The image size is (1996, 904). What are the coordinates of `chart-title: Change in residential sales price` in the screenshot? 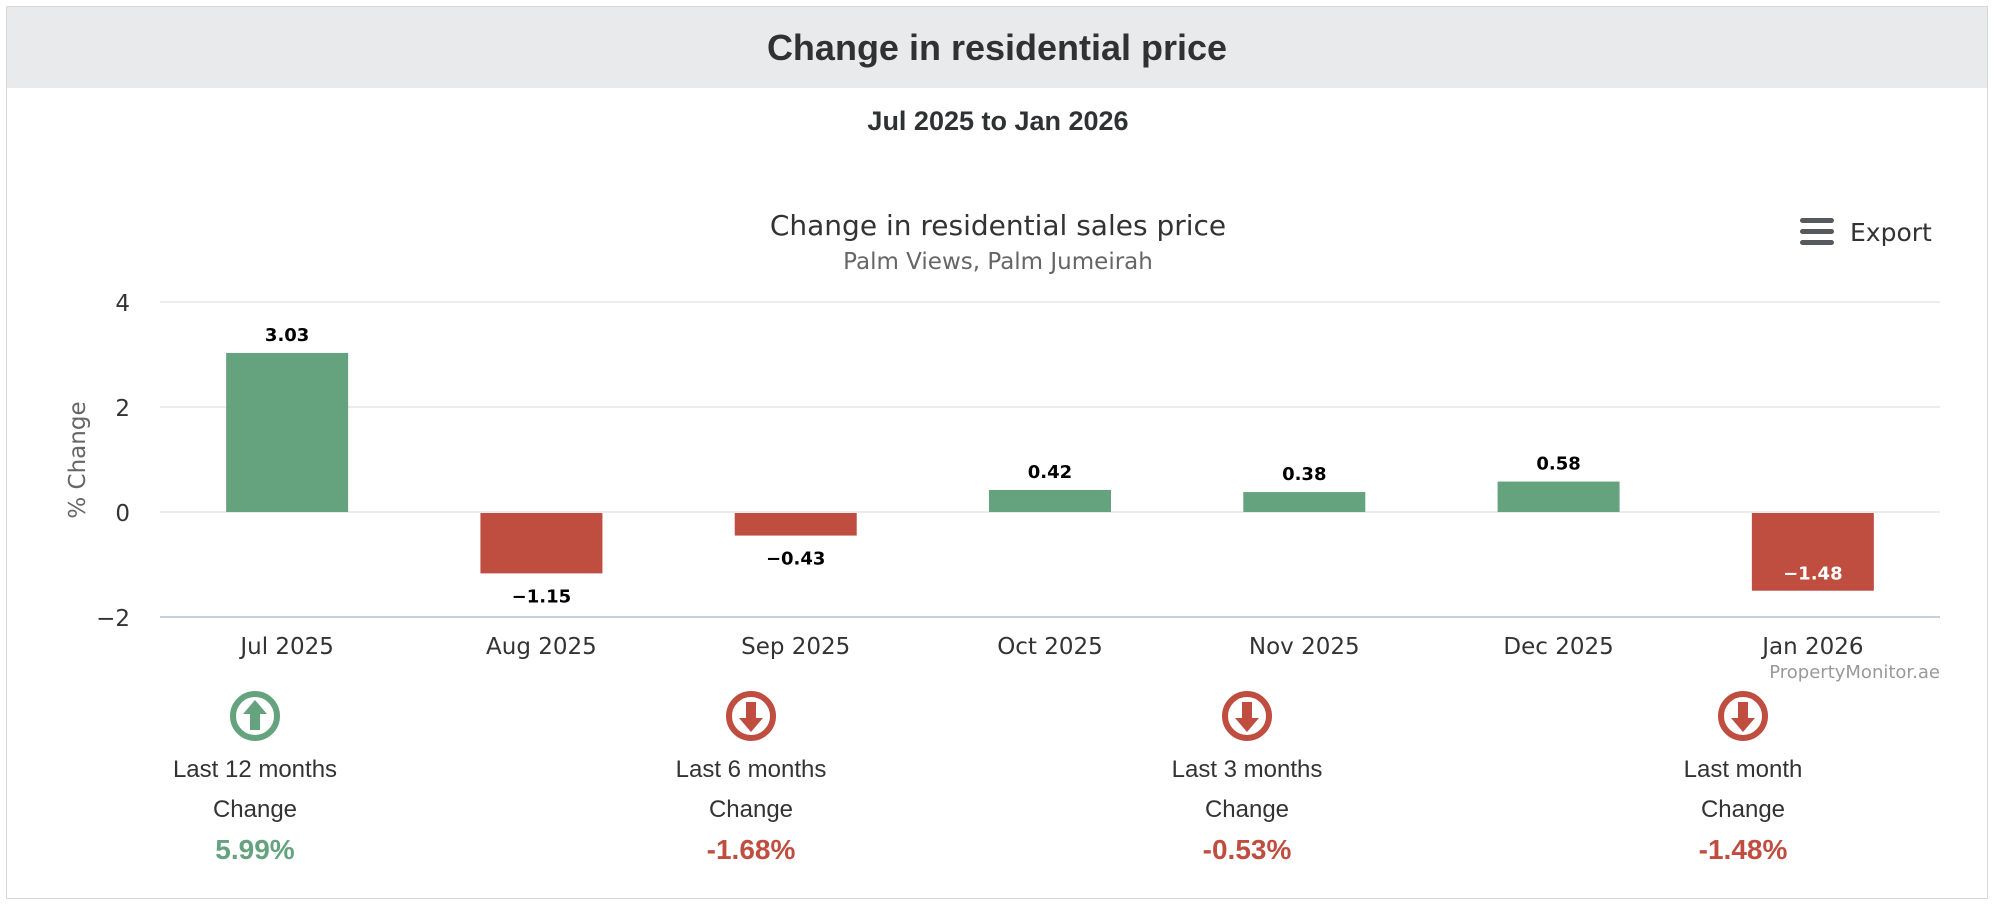 It's located at (998, 225).